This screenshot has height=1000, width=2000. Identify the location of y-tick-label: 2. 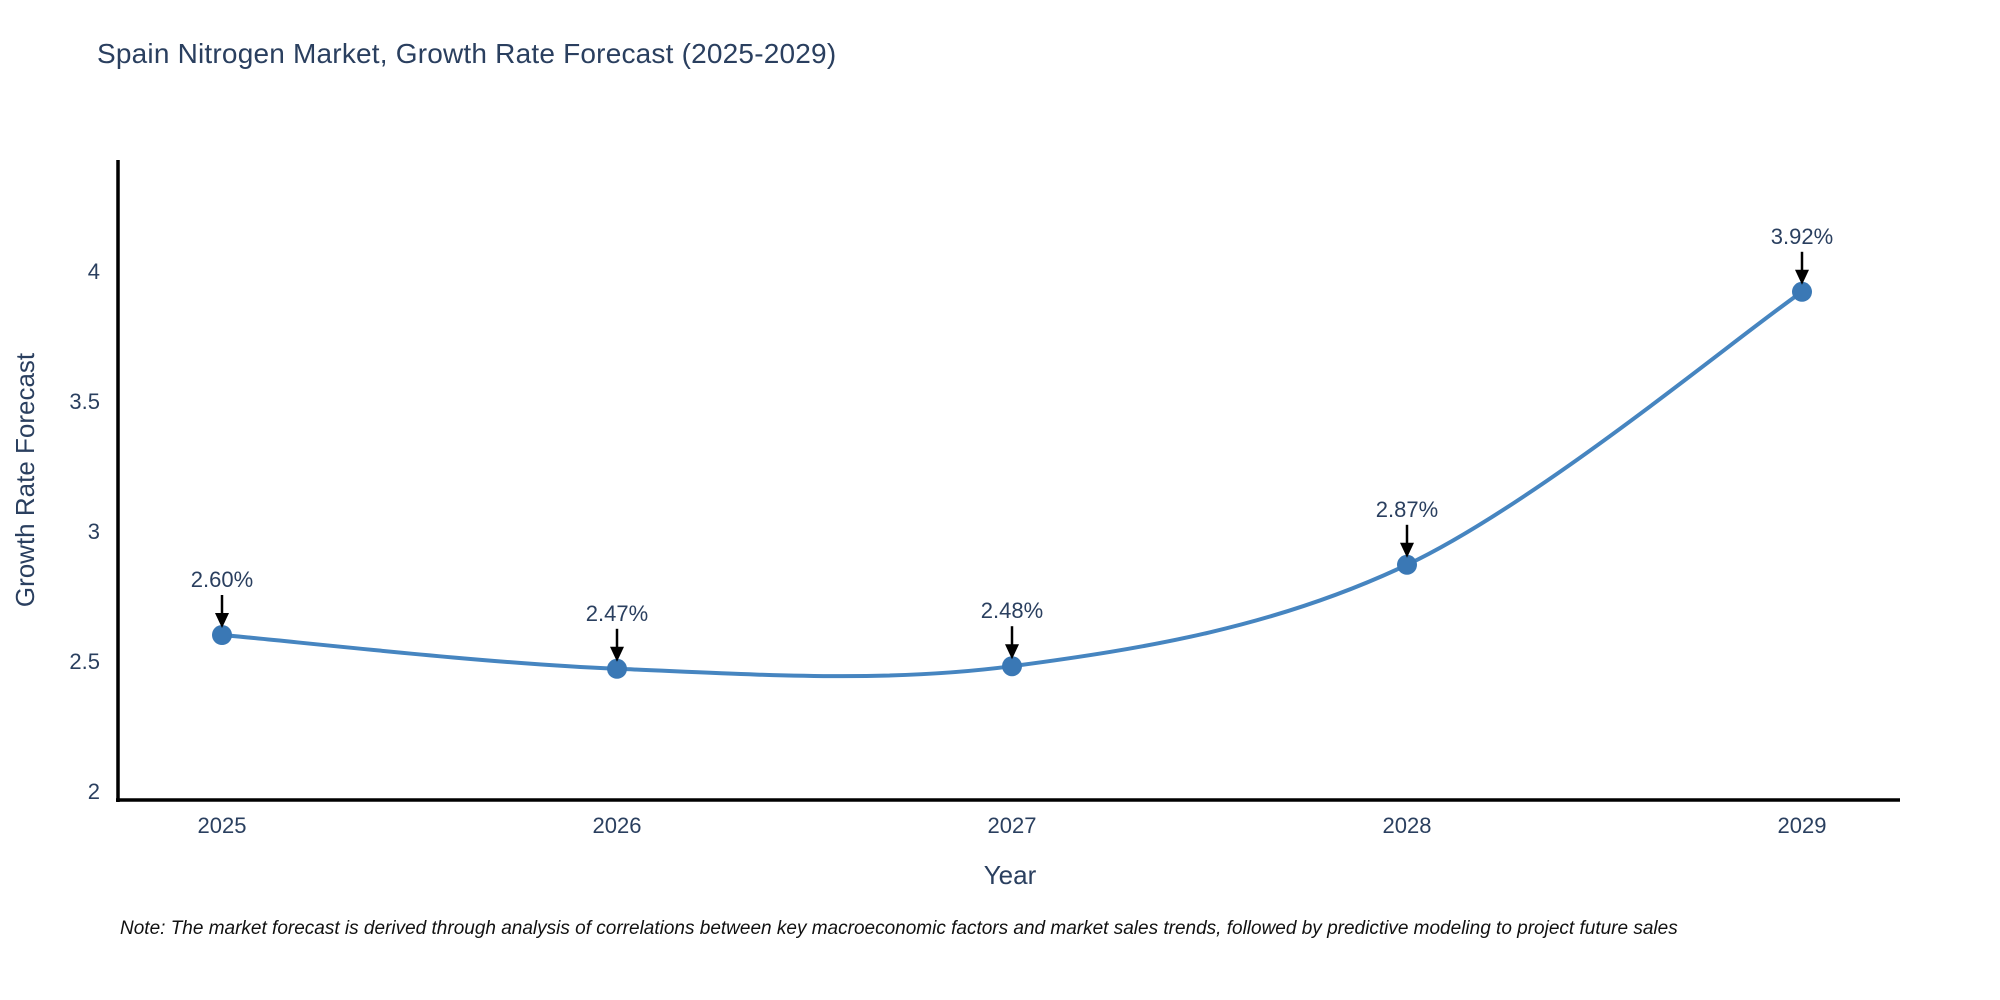
(94, 791).